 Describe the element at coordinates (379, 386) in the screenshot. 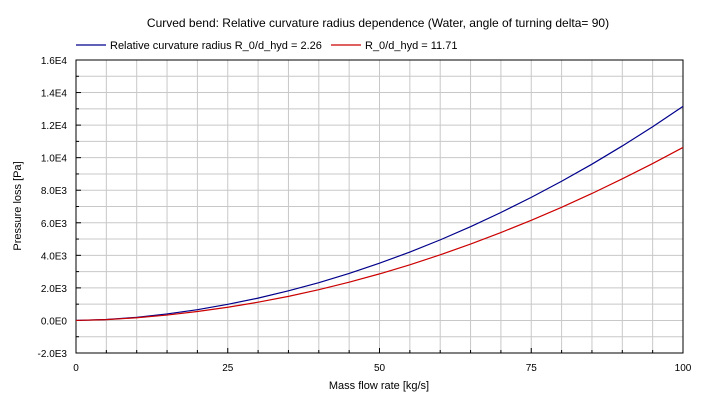

I see `x-axis-label: Mass flow rate [kg/s]` at that location.